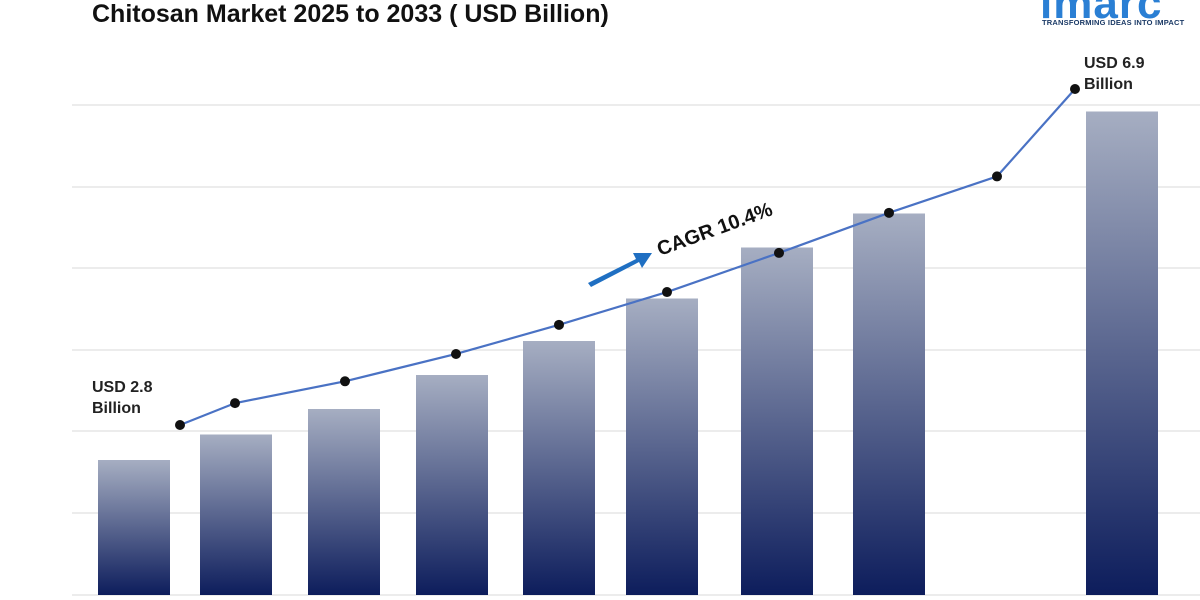 This screenshot has height=600, width=1200. What do you see at coordinates (1101, 14) in the screenshot?
I see `logo-word: imarc` at bounding box center [1101, 14].